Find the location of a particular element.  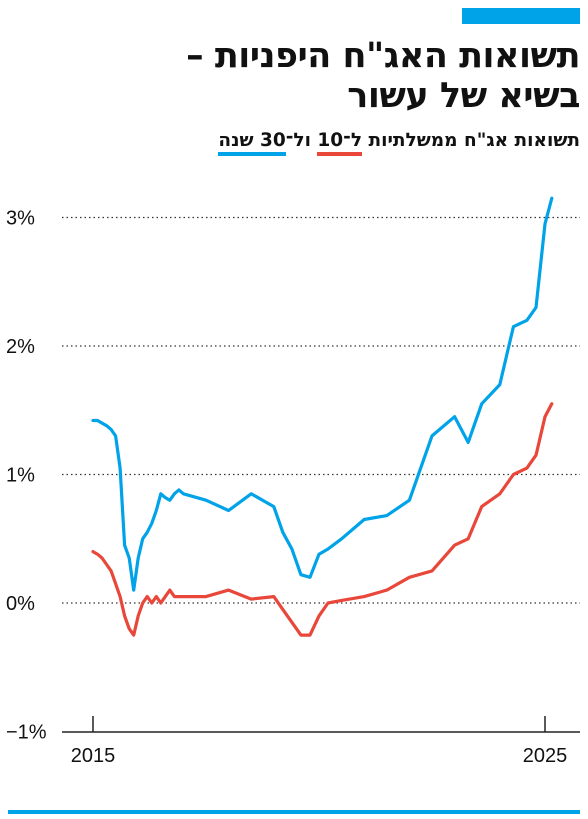

subtitle-join: ול־ is located at coordinates (298, 140).